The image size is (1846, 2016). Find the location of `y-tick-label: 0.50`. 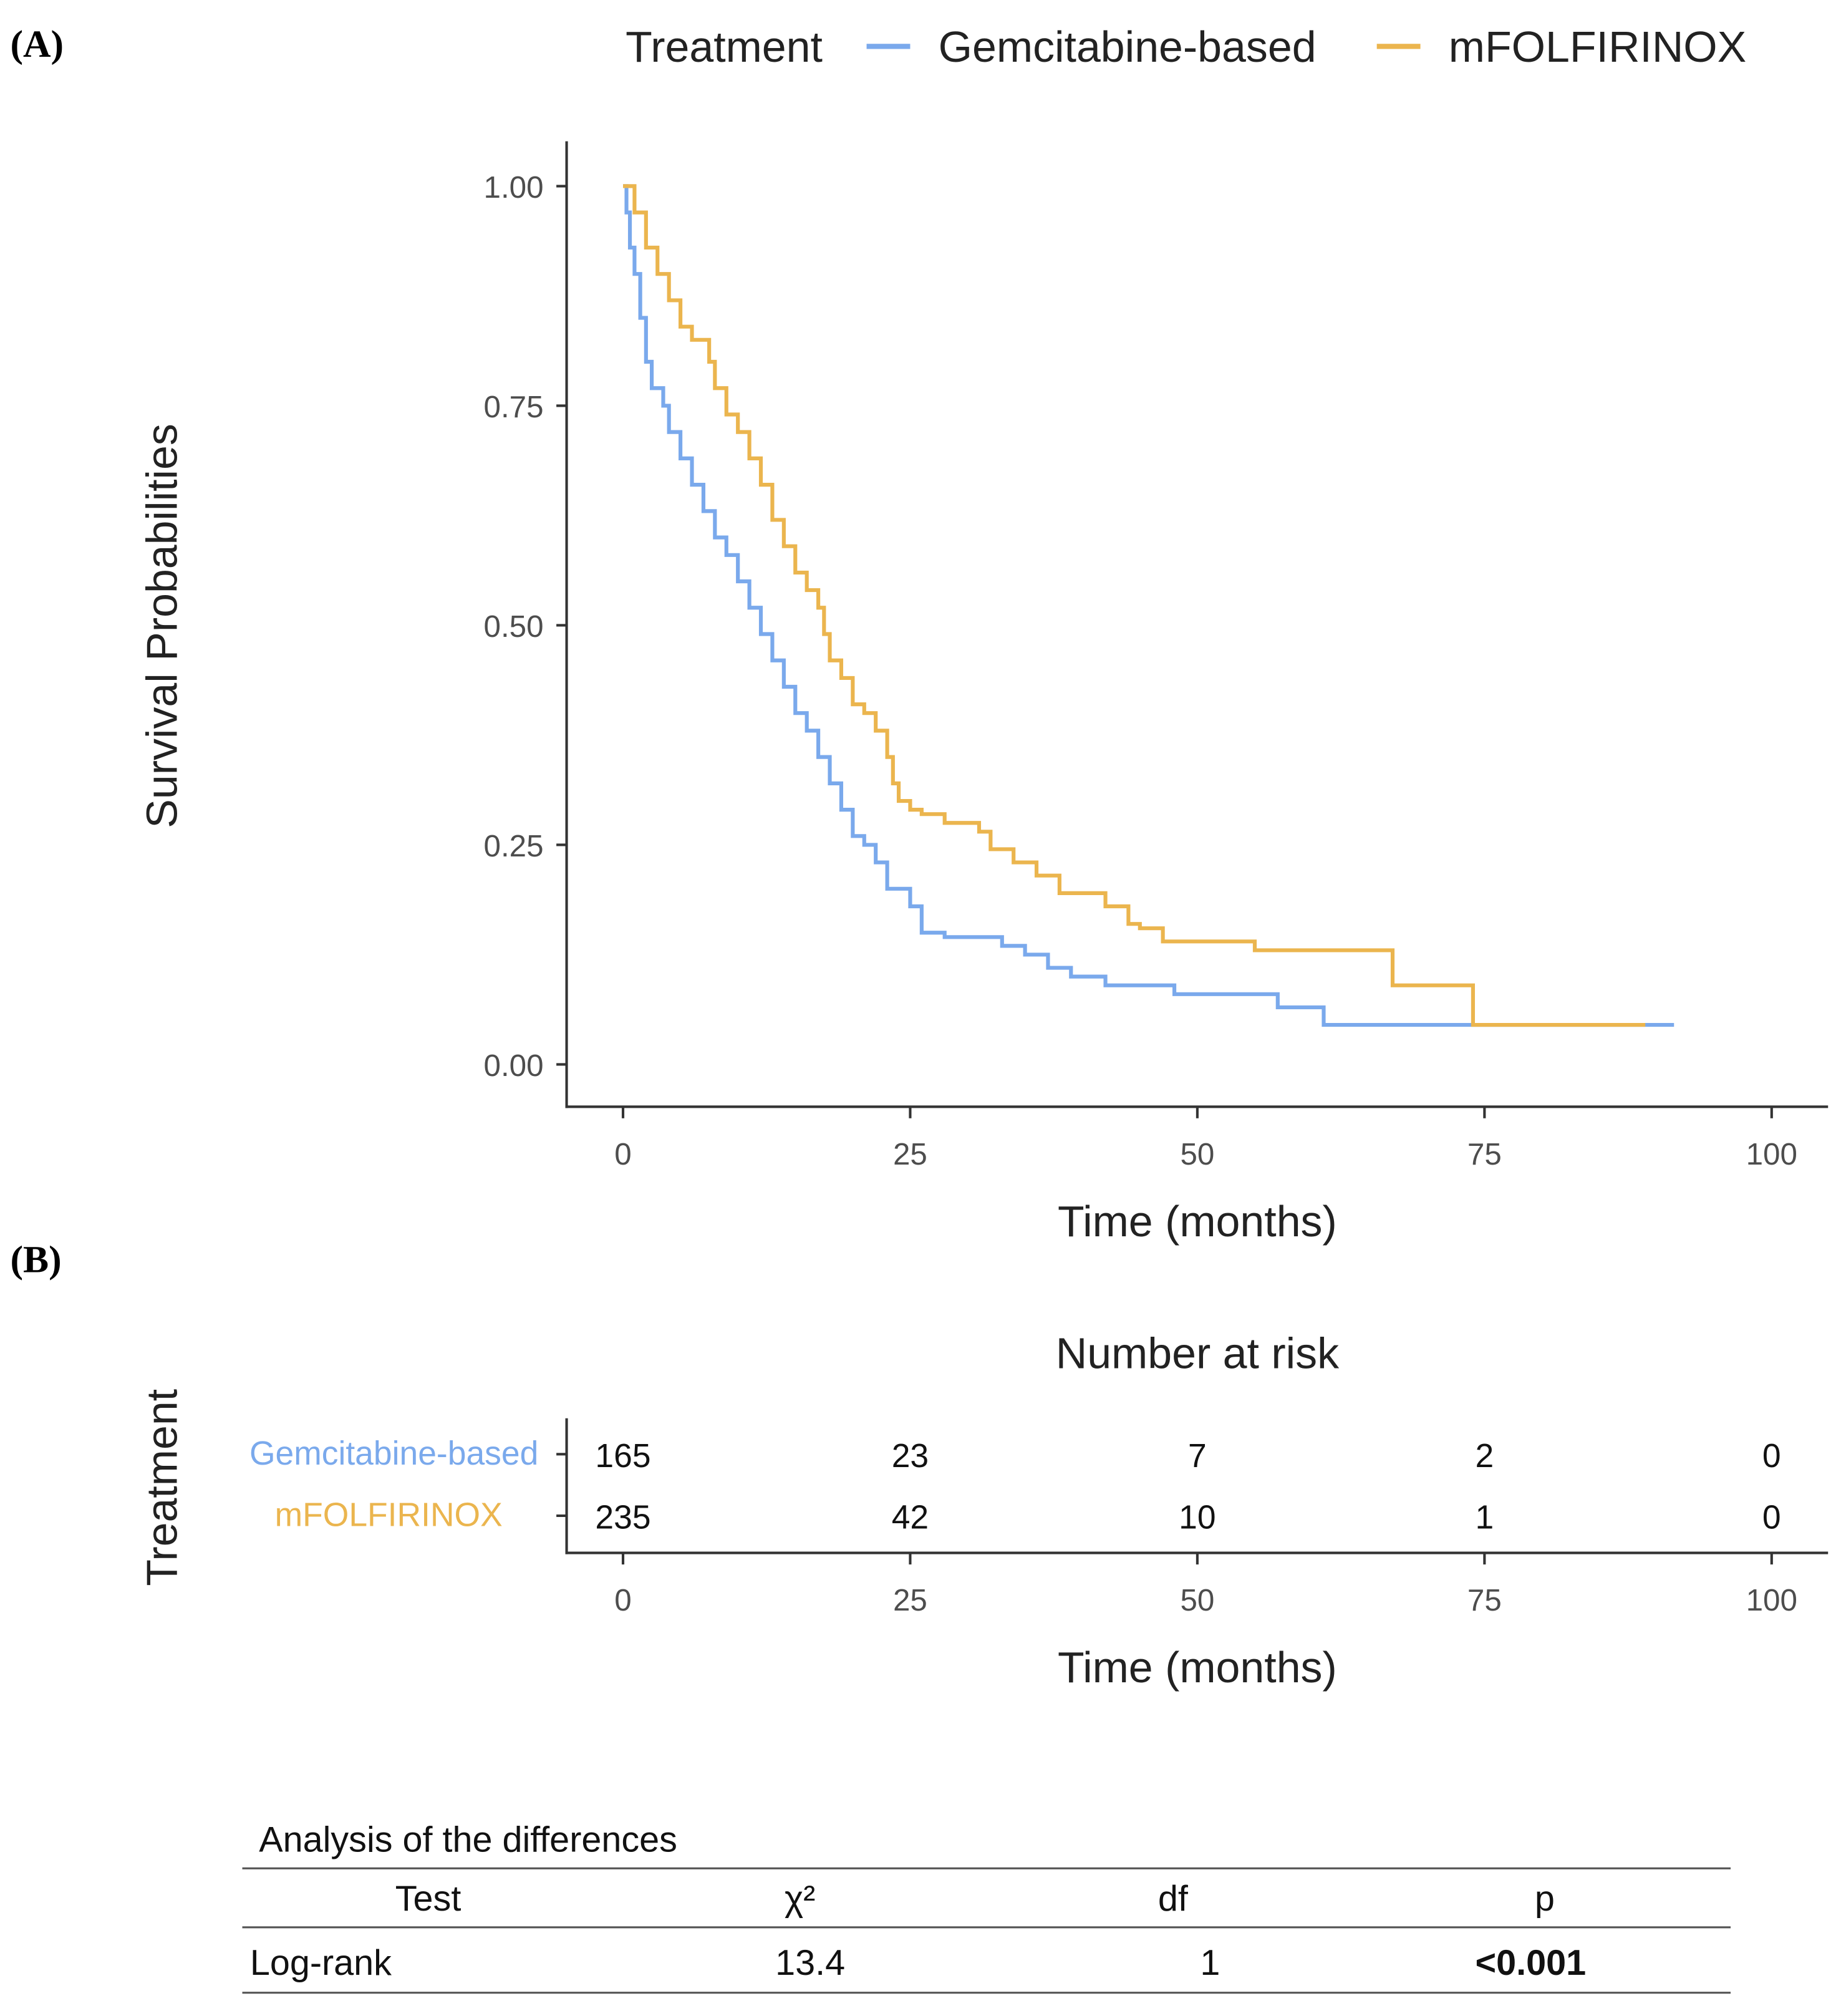

y-tick-label: 0.50 is located at coordinates (514, 626).